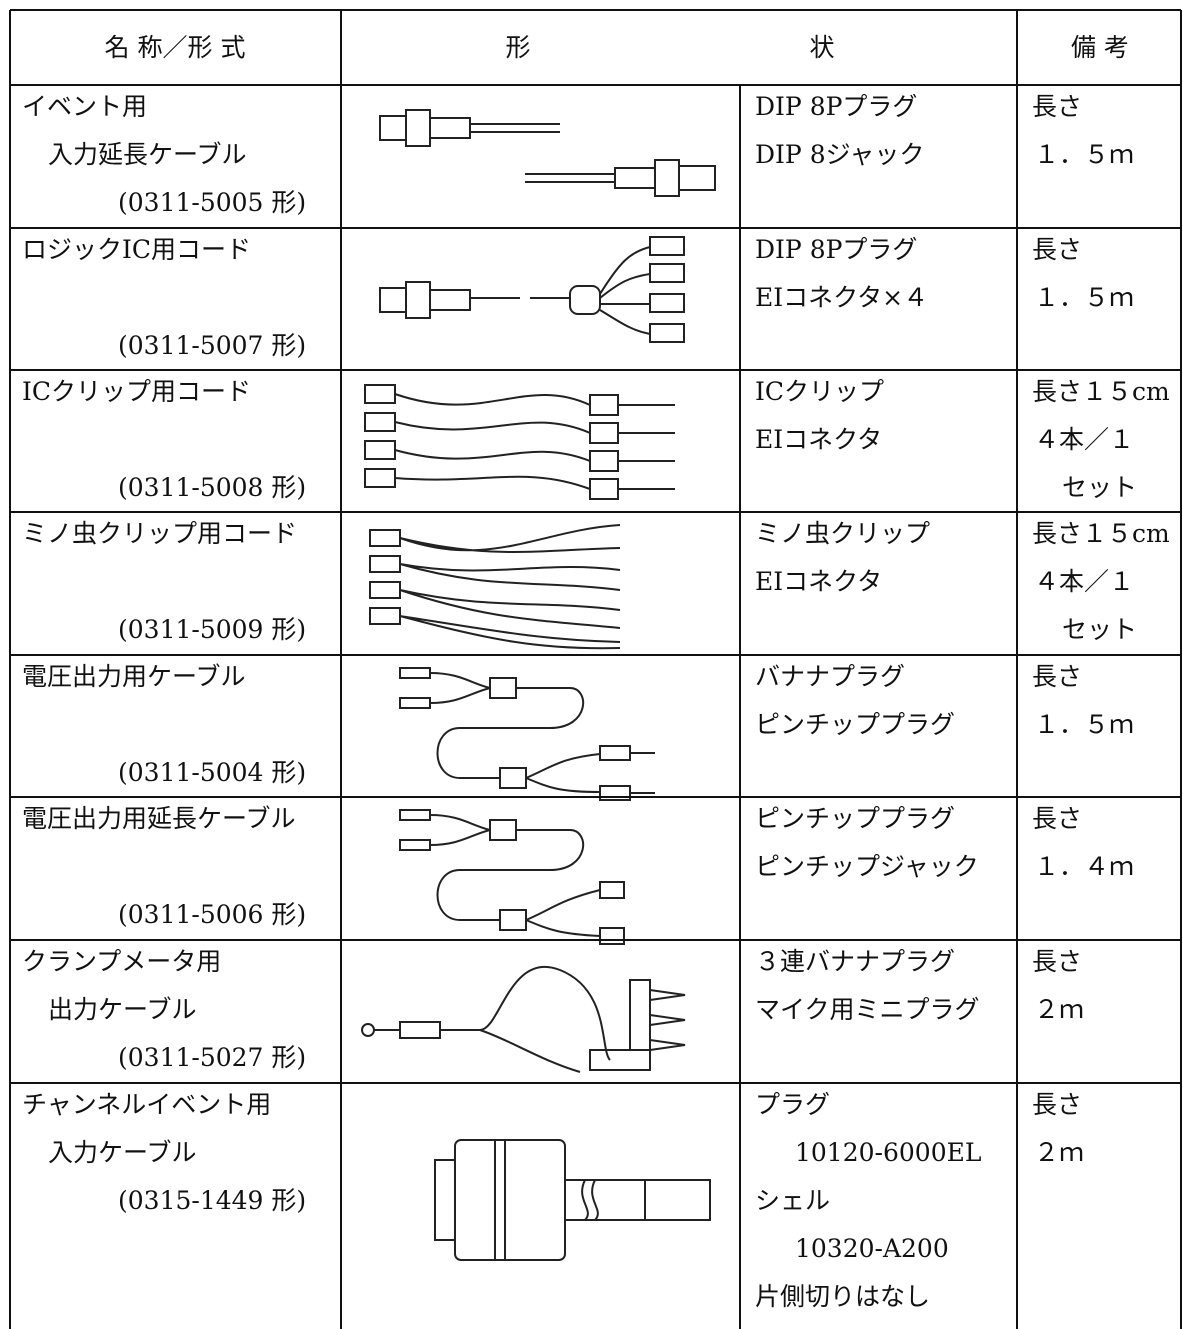  I want to click on item-name: (0311-5006 形), so click(212, 914).